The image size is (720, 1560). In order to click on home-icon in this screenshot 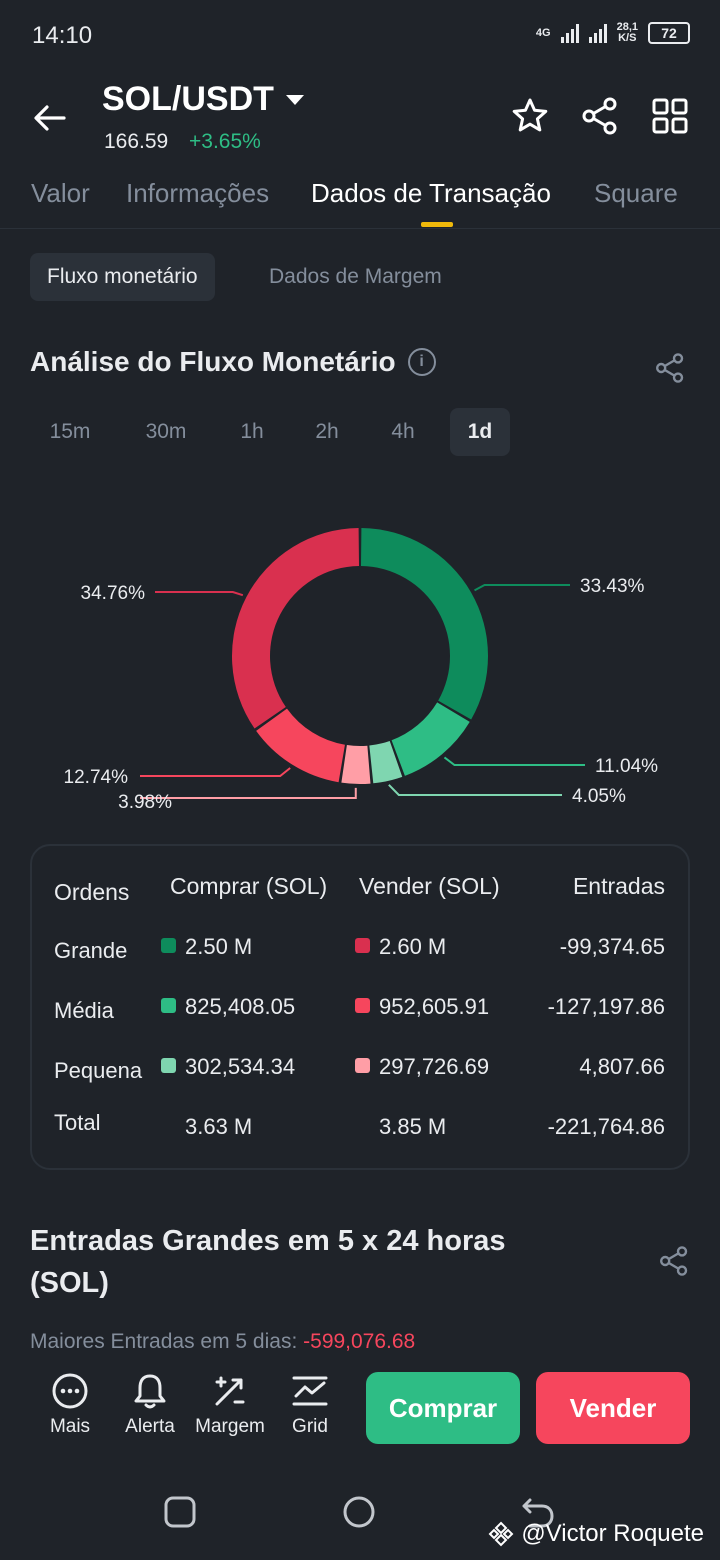, I will do `click(359, 1512)`.